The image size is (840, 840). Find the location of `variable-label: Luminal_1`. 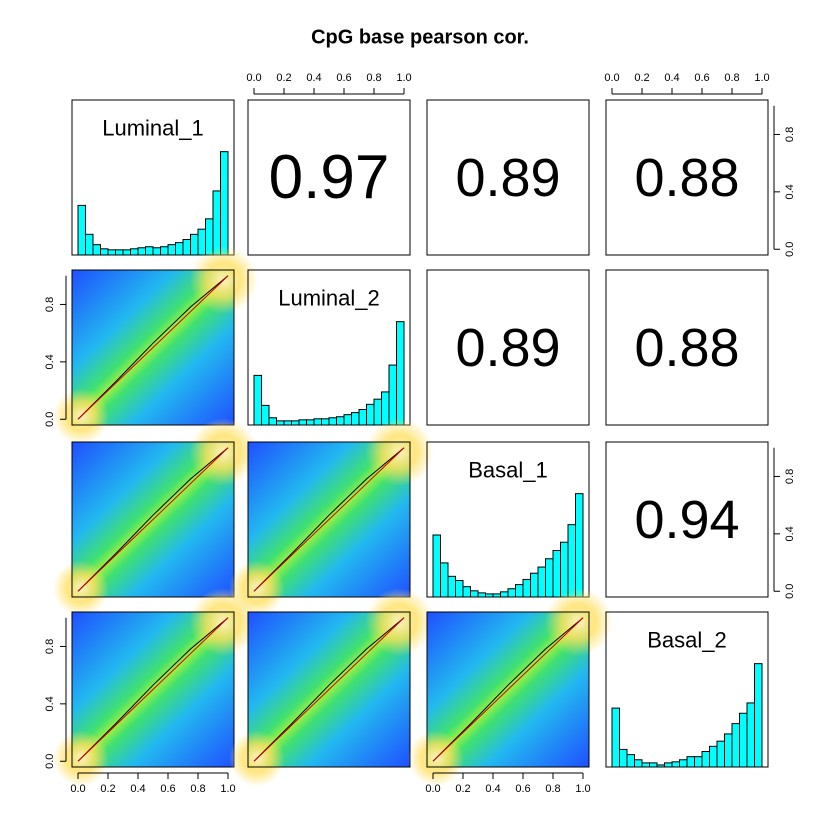

variable-label: Luminal_1 is located at coordinates (153, 127).